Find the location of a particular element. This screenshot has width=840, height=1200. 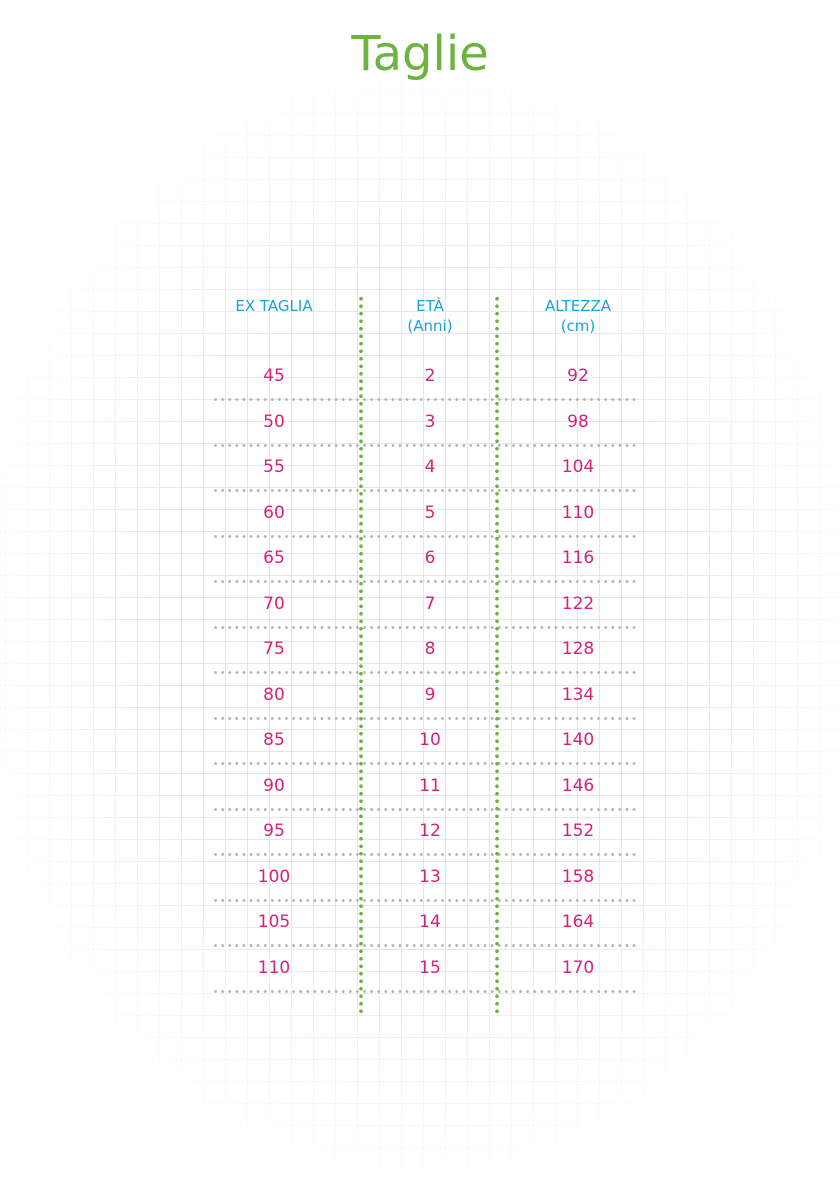

header-text: (Anni) is located at coordinates (430, 326).